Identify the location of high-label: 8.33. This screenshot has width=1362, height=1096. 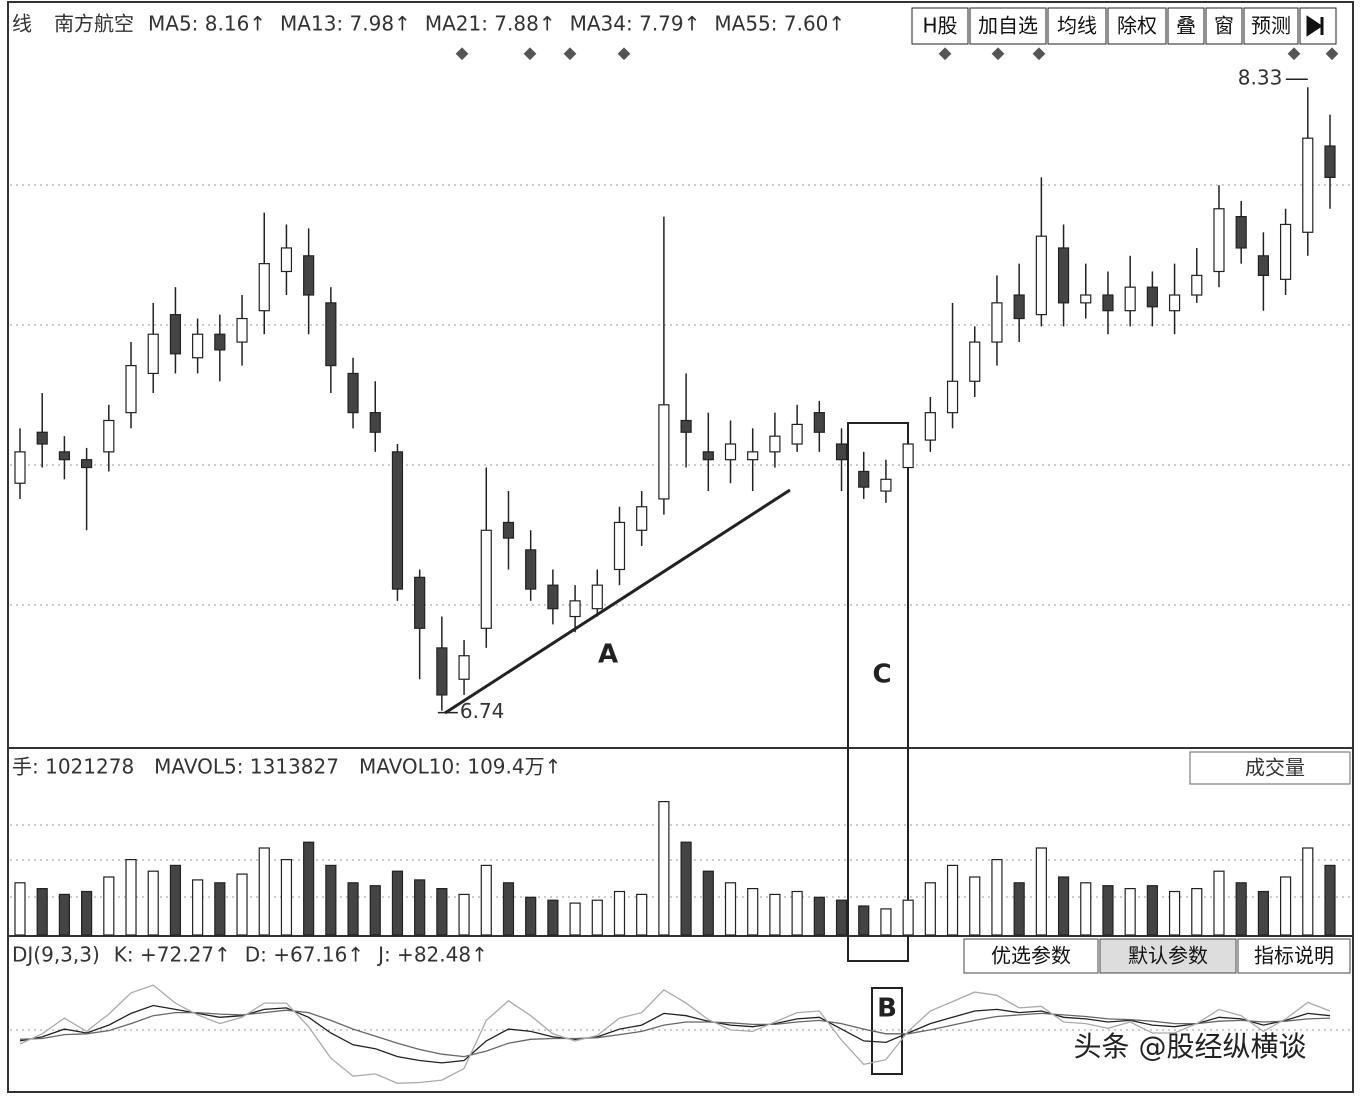
(1260, 78).